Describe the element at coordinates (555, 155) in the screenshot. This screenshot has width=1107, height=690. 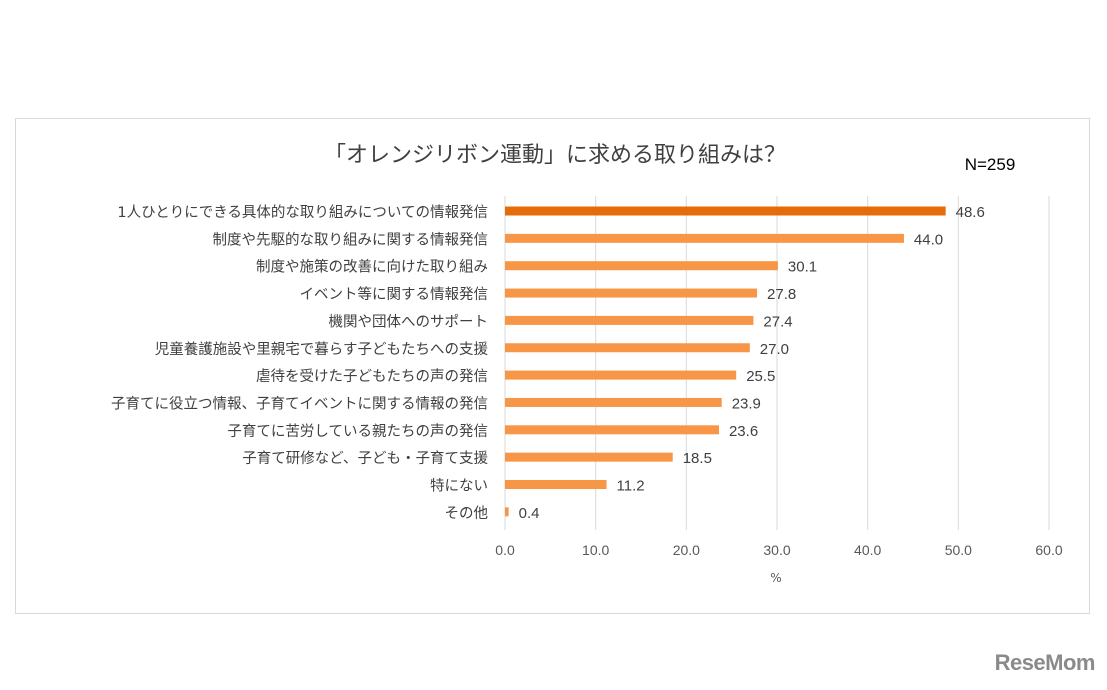
I see `chart-title: 「オレンジリボン運動」に求める取り組みは？` at that location.